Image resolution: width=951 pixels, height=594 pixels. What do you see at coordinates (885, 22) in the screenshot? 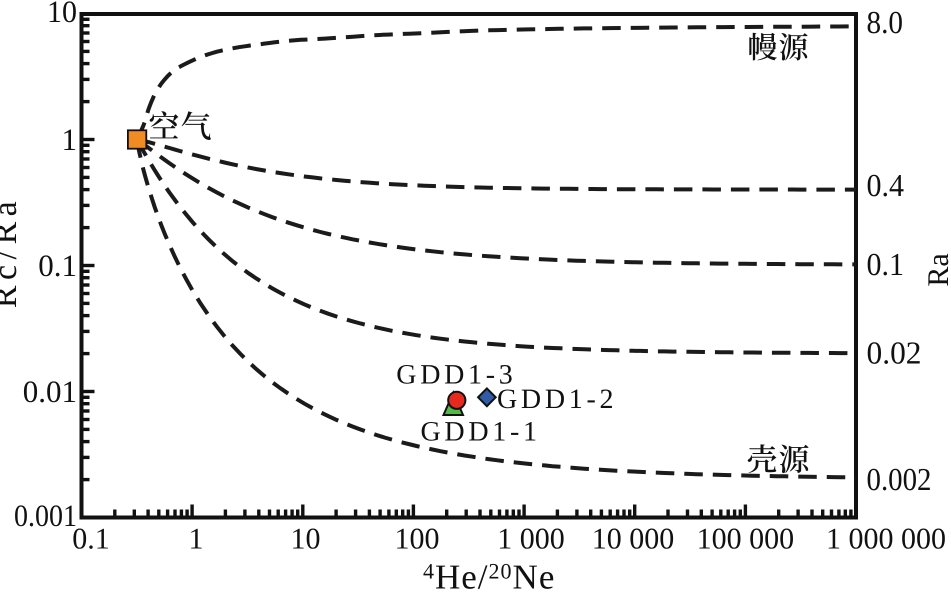
I see `svg-text: 8.0` at bounding box center [885, 22].